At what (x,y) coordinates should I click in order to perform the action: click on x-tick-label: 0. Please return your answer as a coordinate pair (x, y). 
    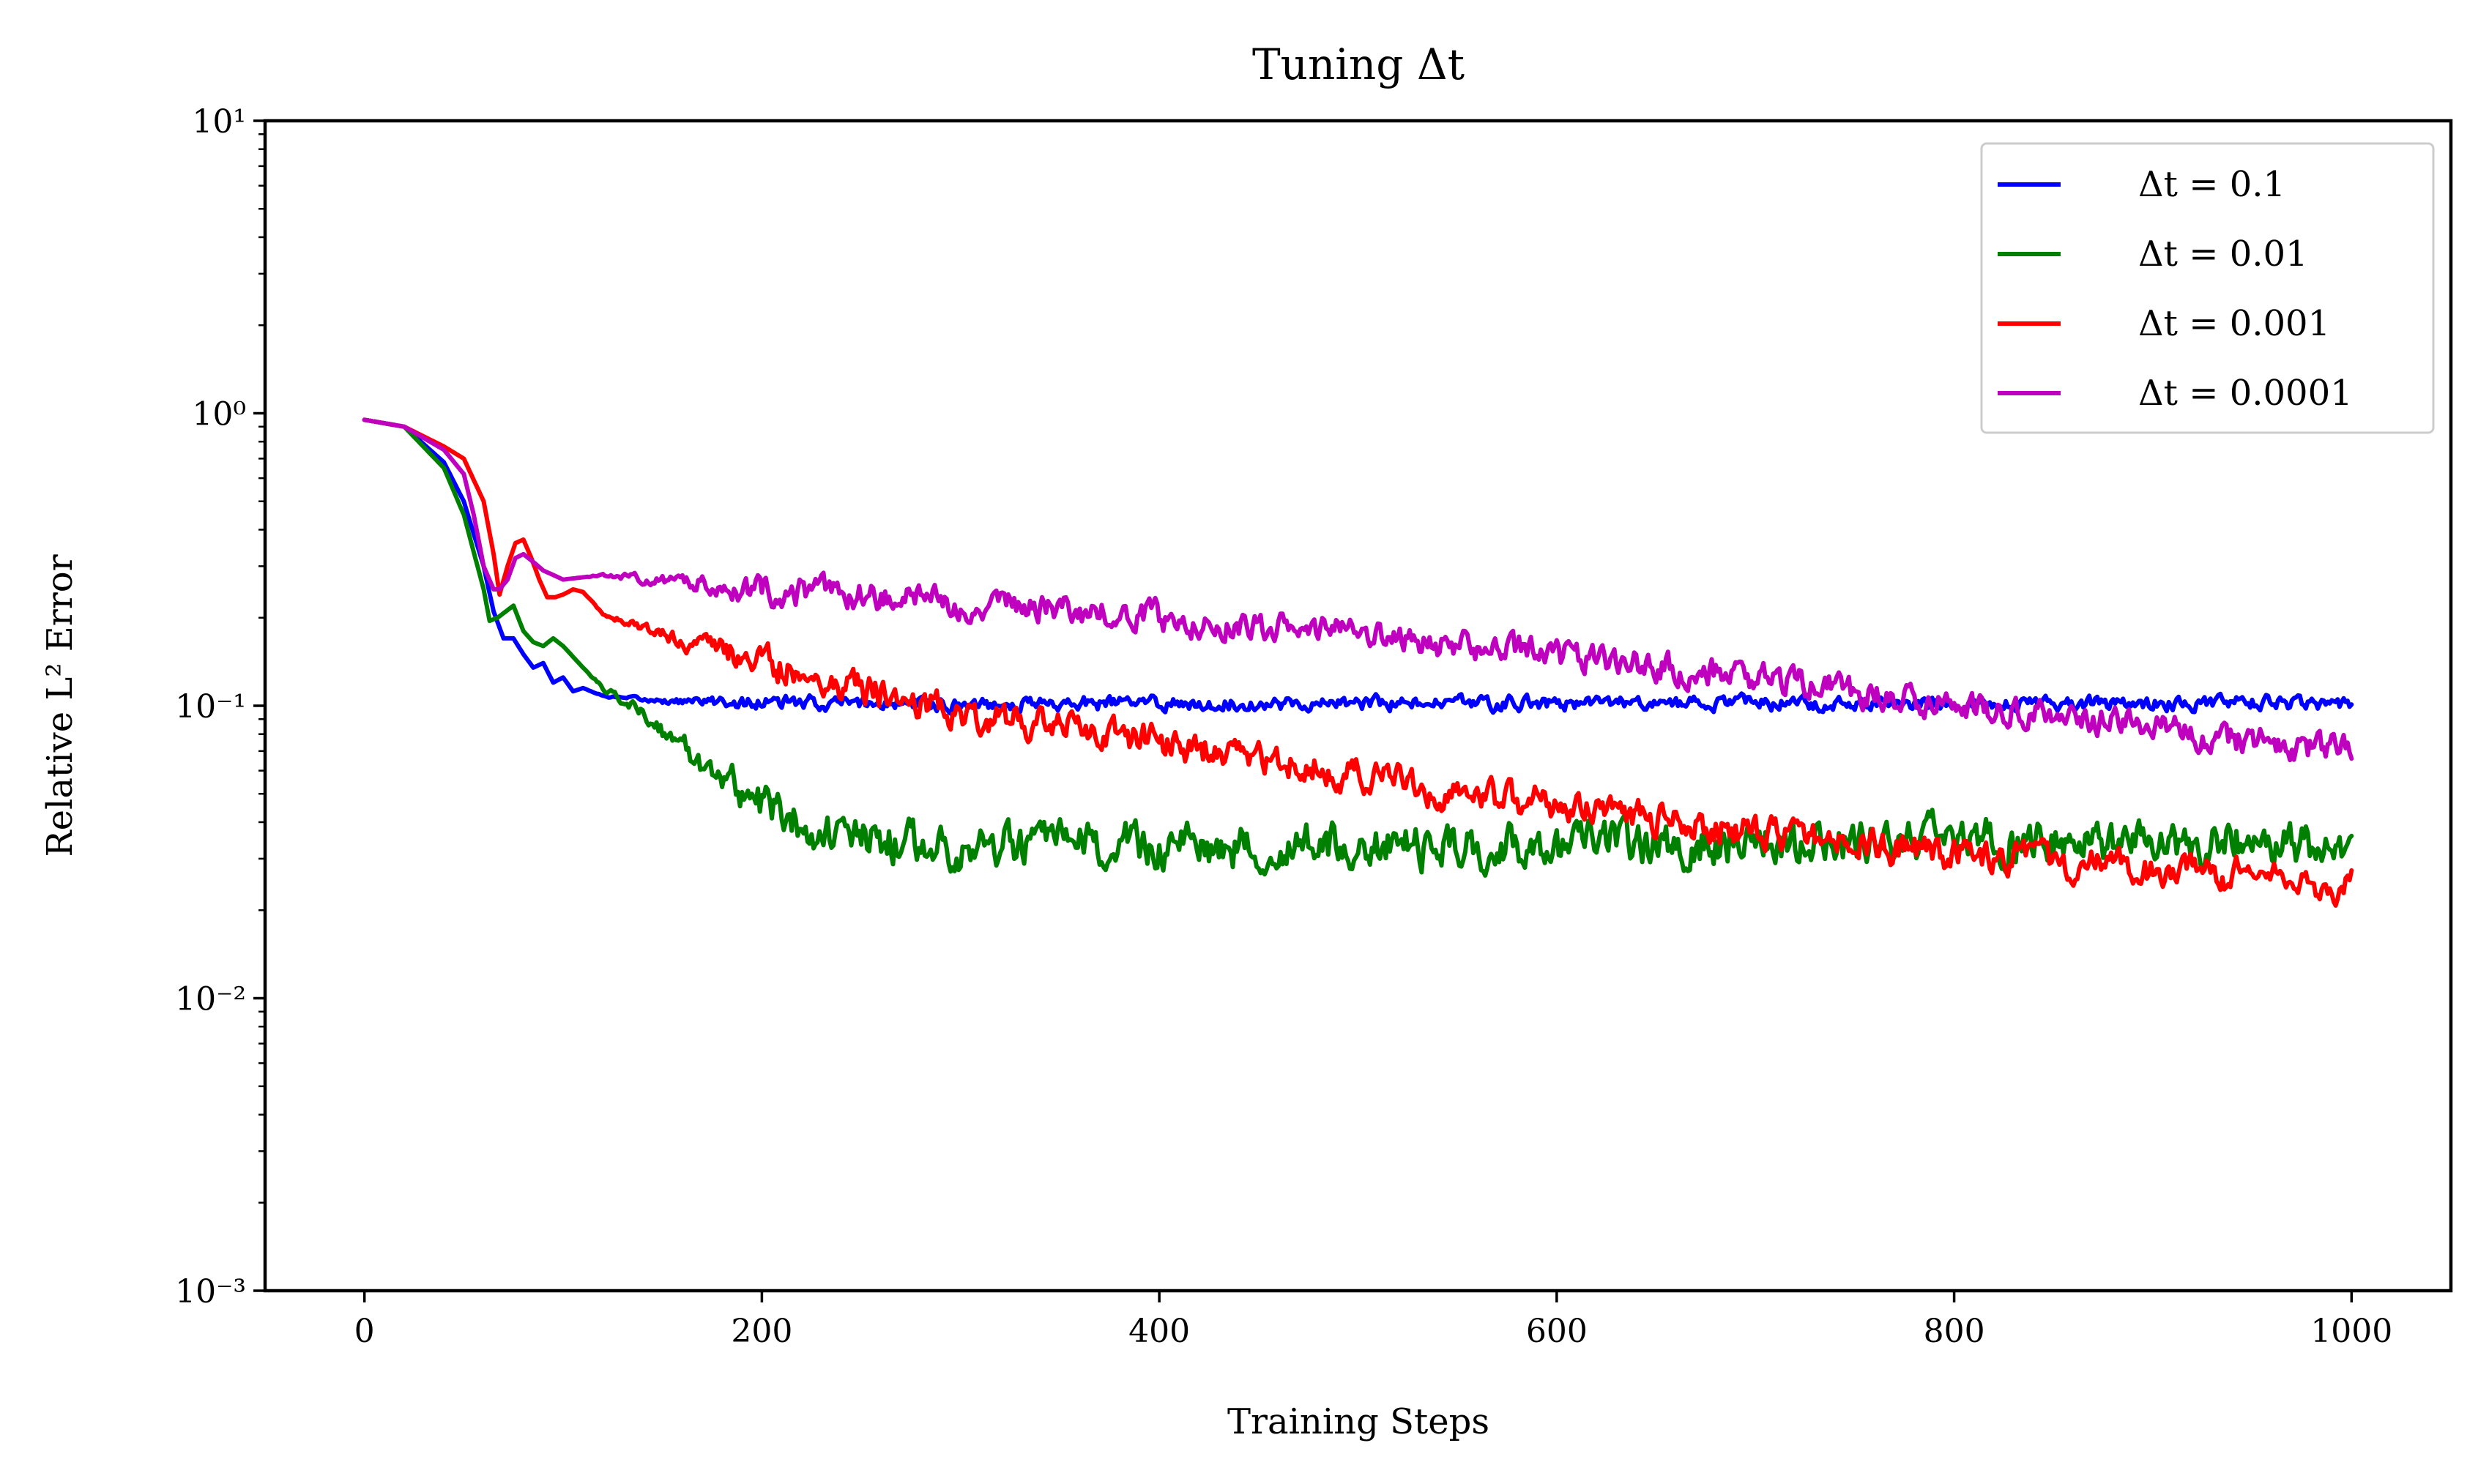
    Looking at the image, I should click on (364, 1331).